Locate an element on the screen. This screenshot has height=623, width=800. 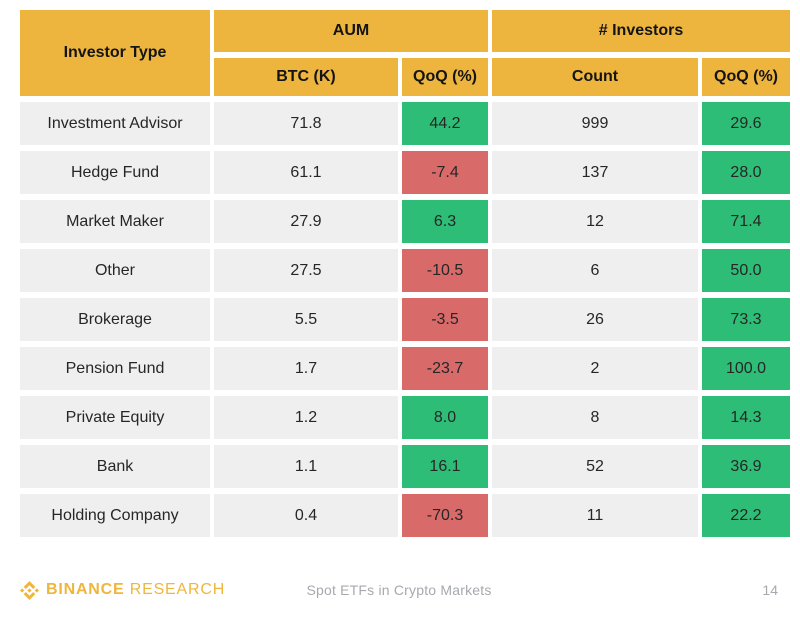
brand-research-label: RESEARCH is located at coordinates (177, 589).